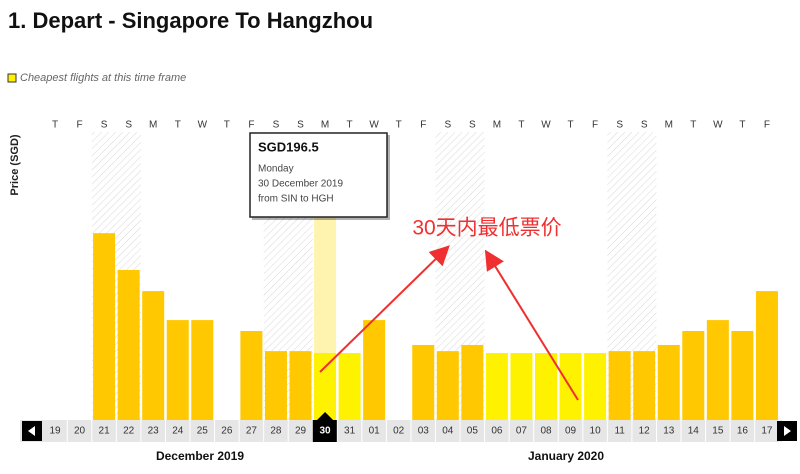  Describe the element at coordinates (497, 431) in the screenshot. I see `x-tick-label: 06` at that location.